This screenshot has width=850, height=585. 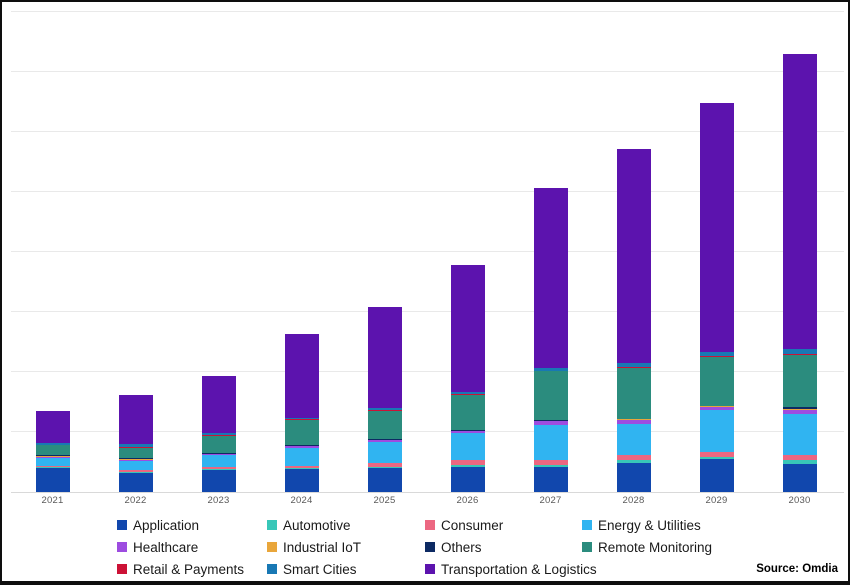 What do you see at coordinates (467, 378) in the screenshot?
I see `stacked-bar-2026` at bounding box center [467, 378].